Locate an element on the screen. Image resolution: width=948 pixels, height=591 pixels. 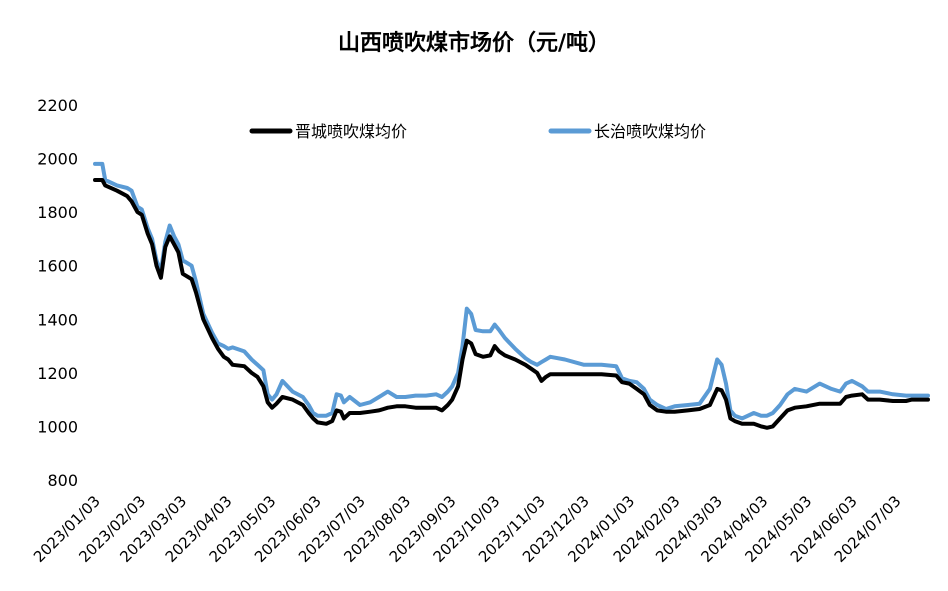
y-tick-label: 1400 is located at coordinates (57, 319).